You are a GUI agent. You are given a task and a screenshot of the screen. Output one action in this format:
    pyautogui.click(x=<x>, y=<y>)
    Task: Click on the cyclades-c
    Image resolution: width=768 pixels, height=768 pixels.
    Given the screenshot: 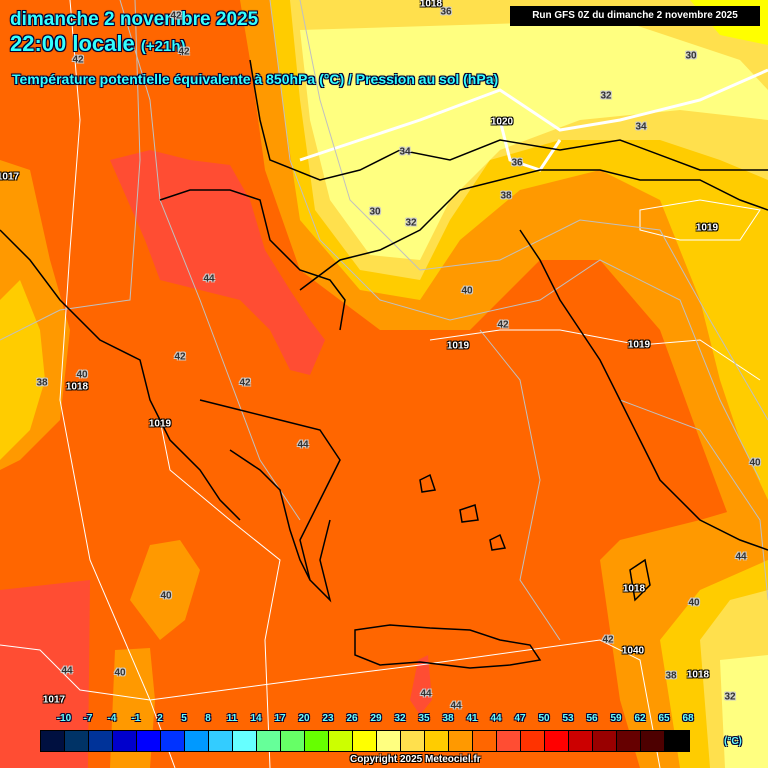 What is the action you would take?
    pyautogui.click(x=498, y=542)
    